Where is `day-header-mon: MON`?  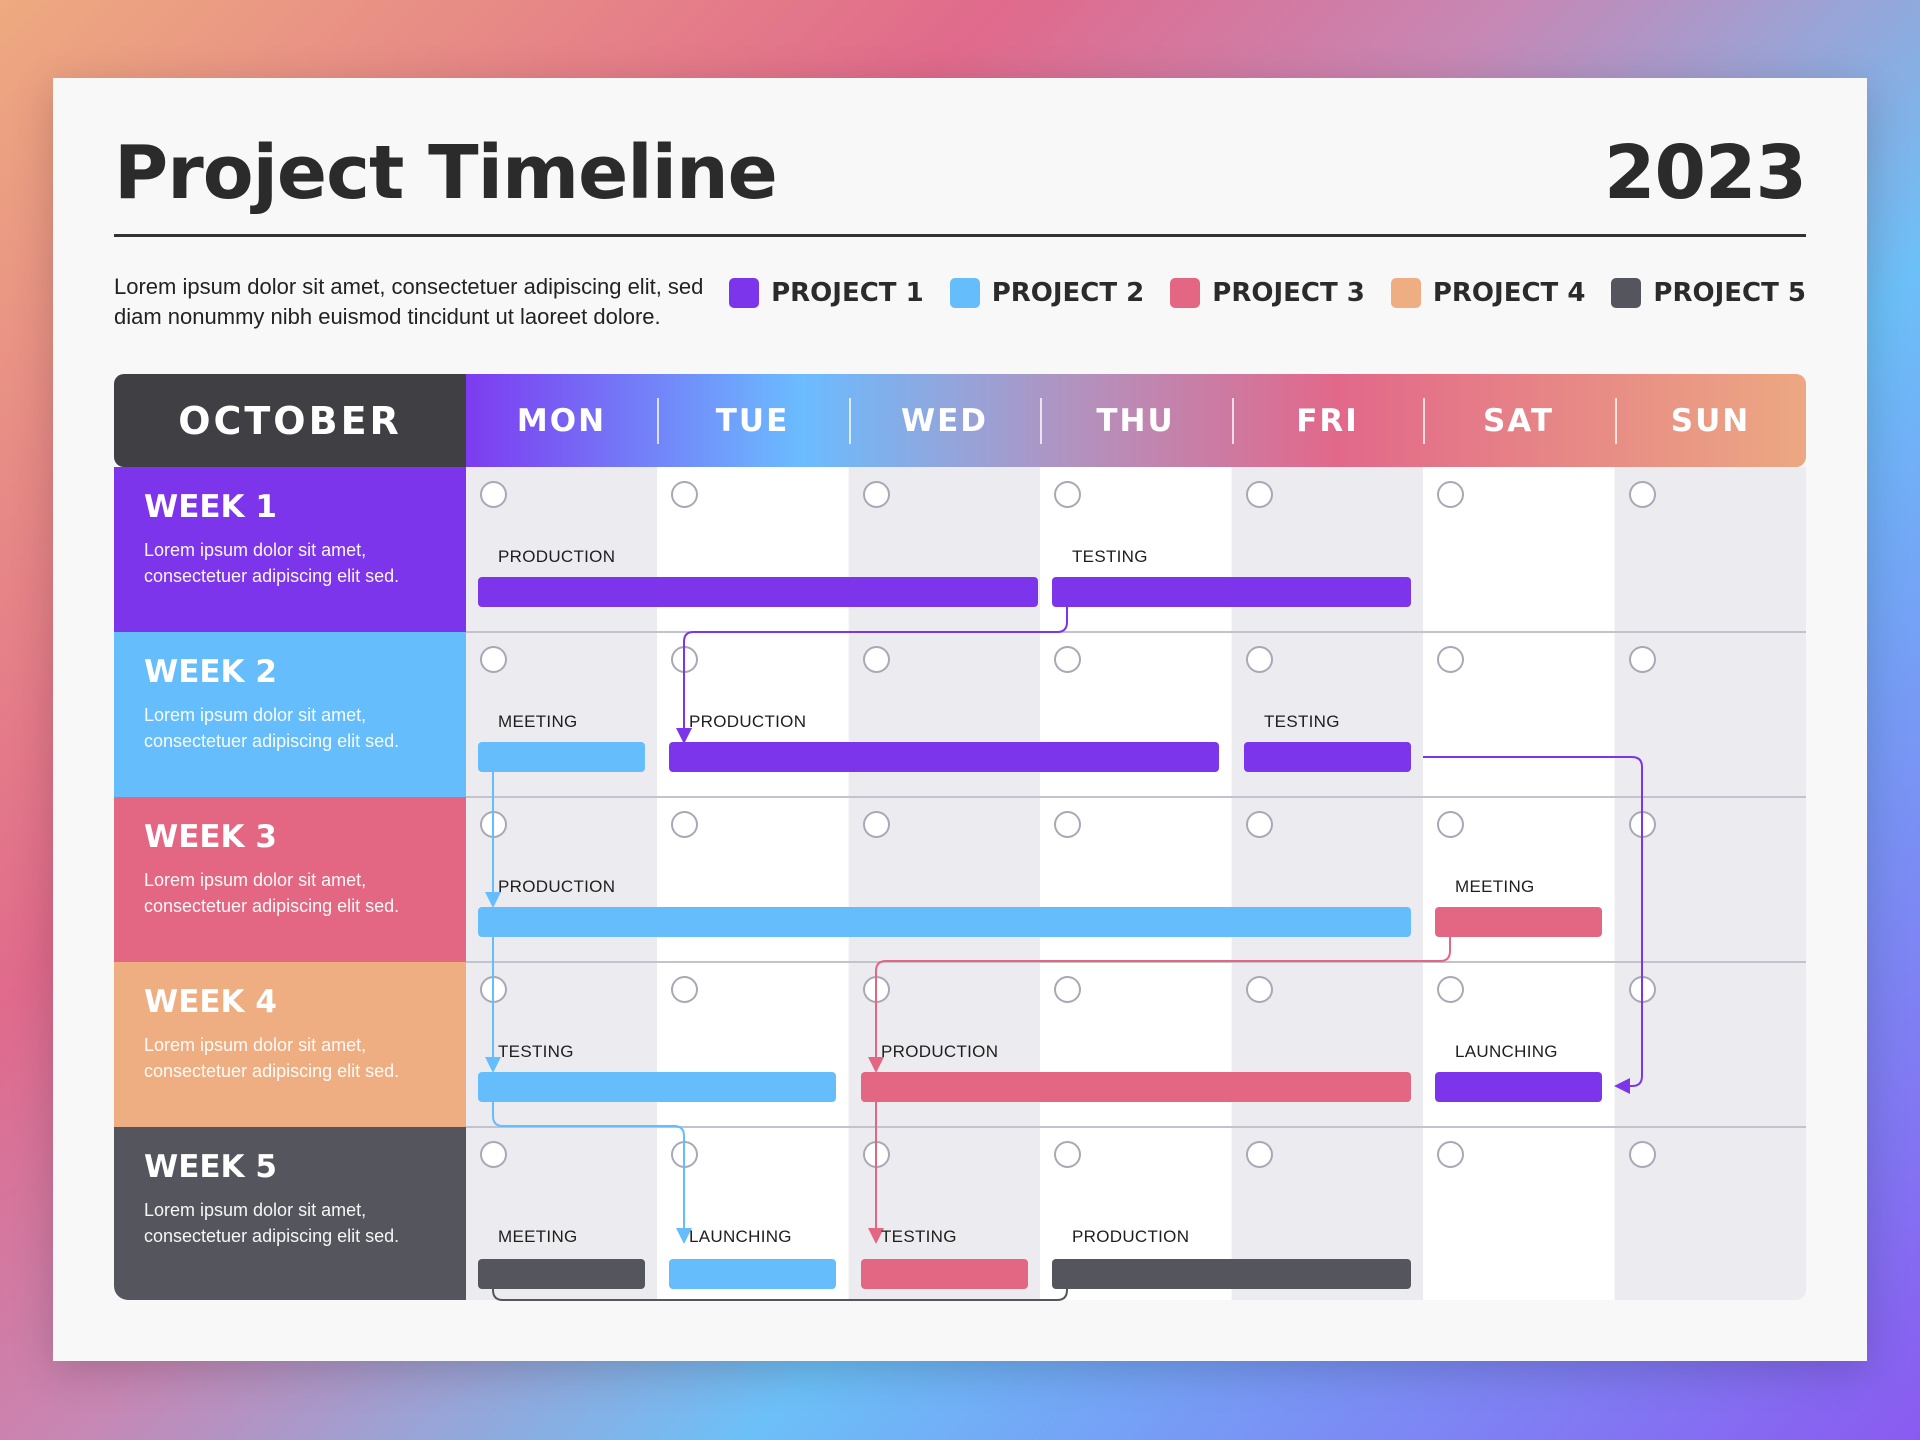 day-header-mon: MON is located at coordinates (561, 420).